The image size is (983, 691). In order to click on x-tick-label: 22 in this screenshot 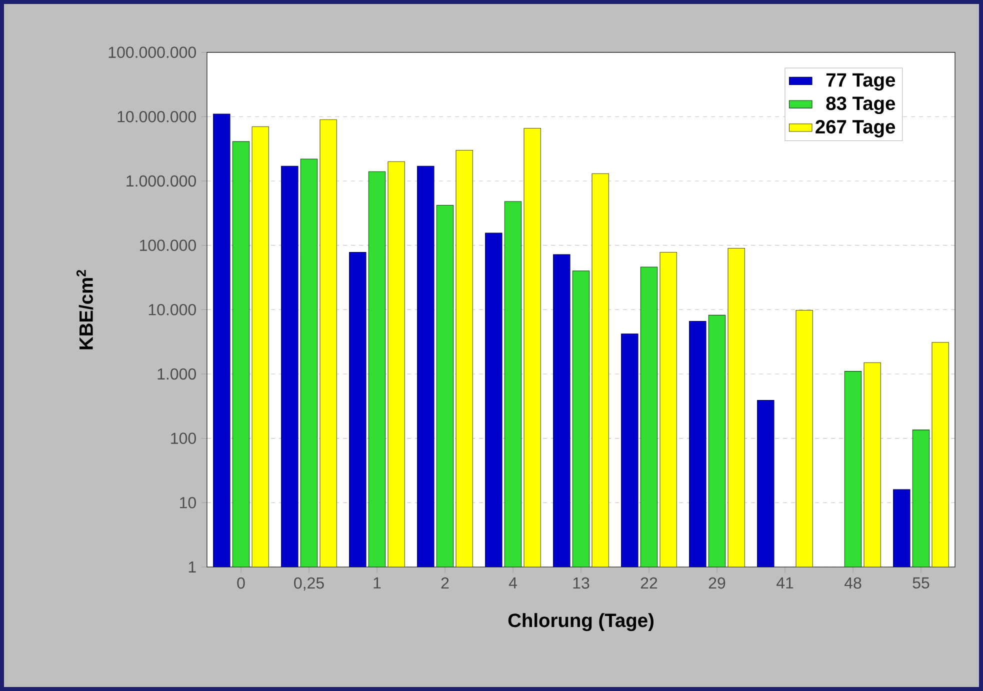, I will do `click(649, 583)`.